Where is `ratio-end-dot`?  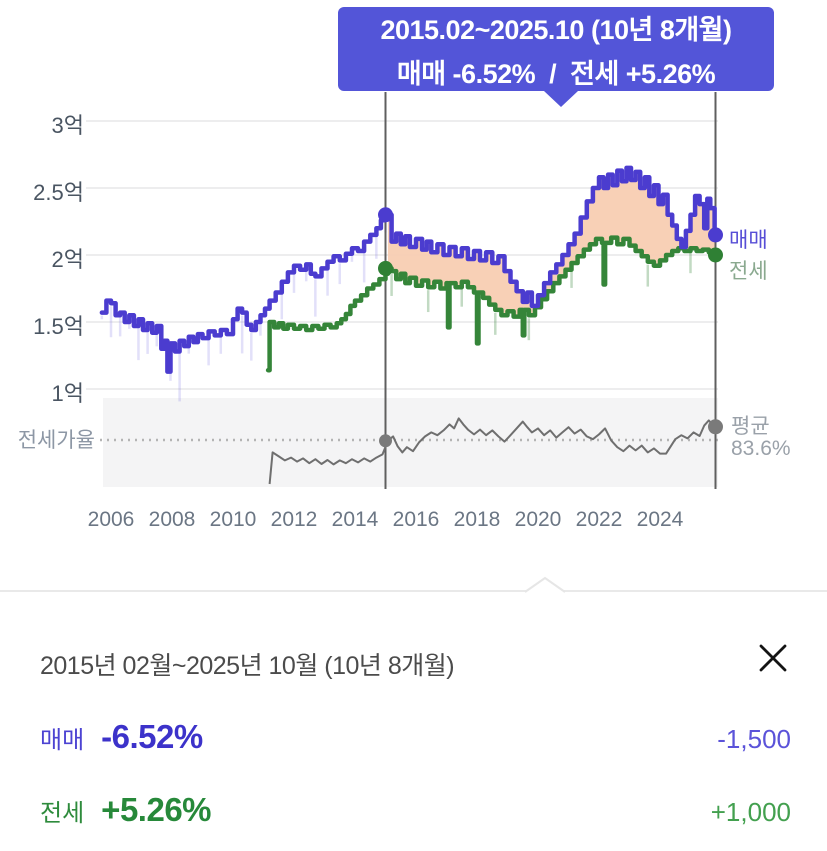 ratio-end-dot is located at coordinates (715, 427).